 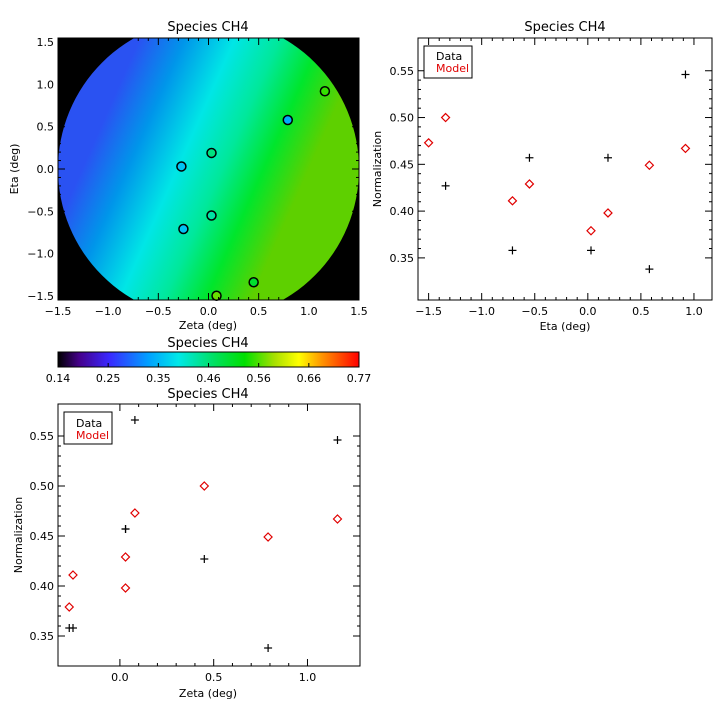 I want to click on map-x-tick-label: 0.0, so click(x=209, y=311).